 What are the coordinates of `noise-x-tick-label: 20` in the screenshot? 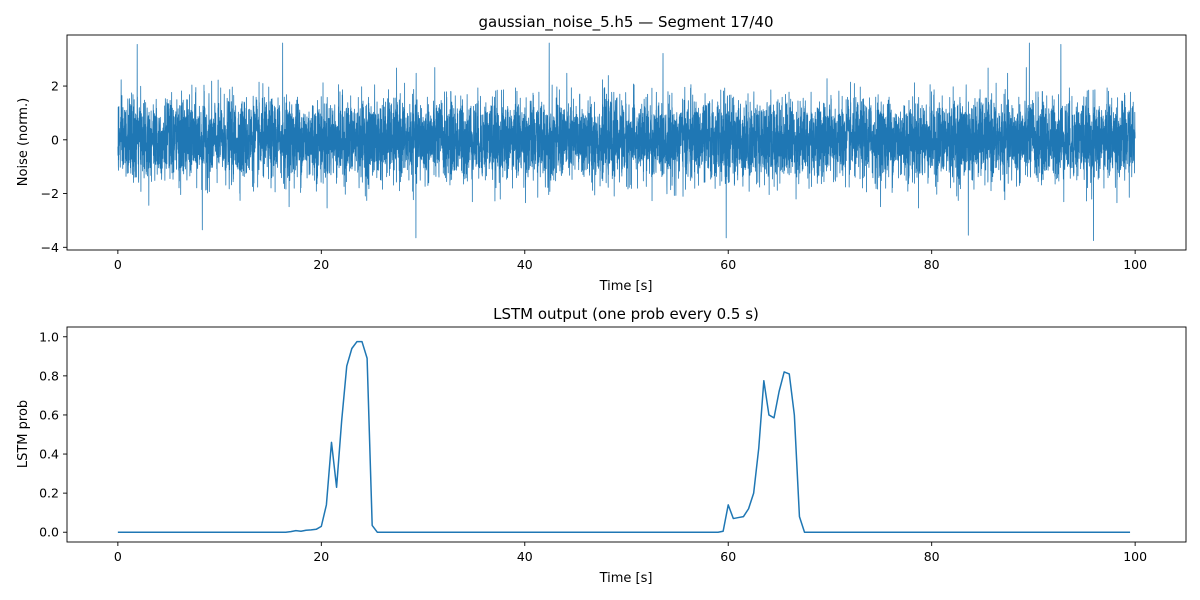 It's located at (321, 264).